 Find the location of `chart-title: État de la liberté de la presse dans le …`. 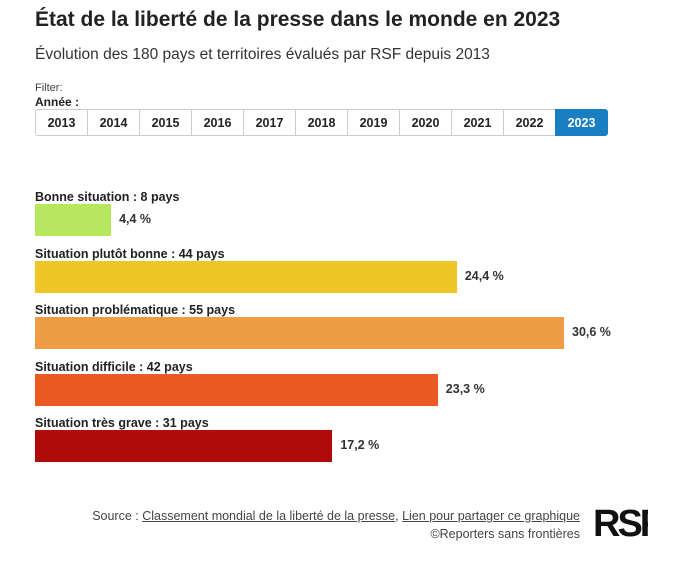

chart-title: État de la liberté de la presse dans le … is located at coordinates (298, 19).